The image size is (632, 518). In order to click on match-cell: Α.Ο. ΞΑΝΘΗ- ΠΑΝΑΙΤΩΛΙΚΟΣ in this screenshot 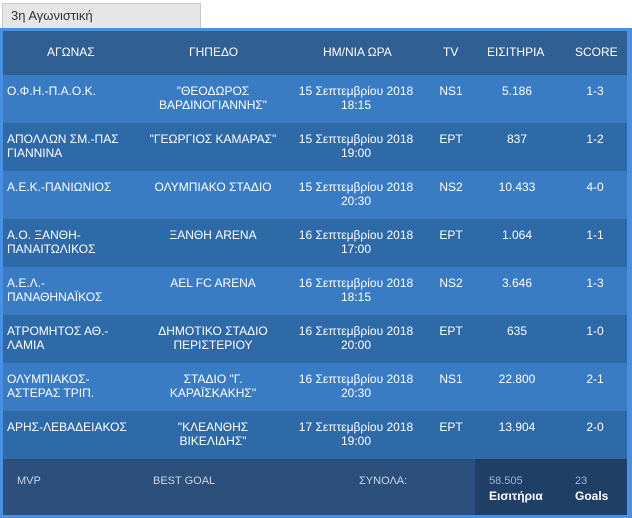, I will do `click(77, 242)`.